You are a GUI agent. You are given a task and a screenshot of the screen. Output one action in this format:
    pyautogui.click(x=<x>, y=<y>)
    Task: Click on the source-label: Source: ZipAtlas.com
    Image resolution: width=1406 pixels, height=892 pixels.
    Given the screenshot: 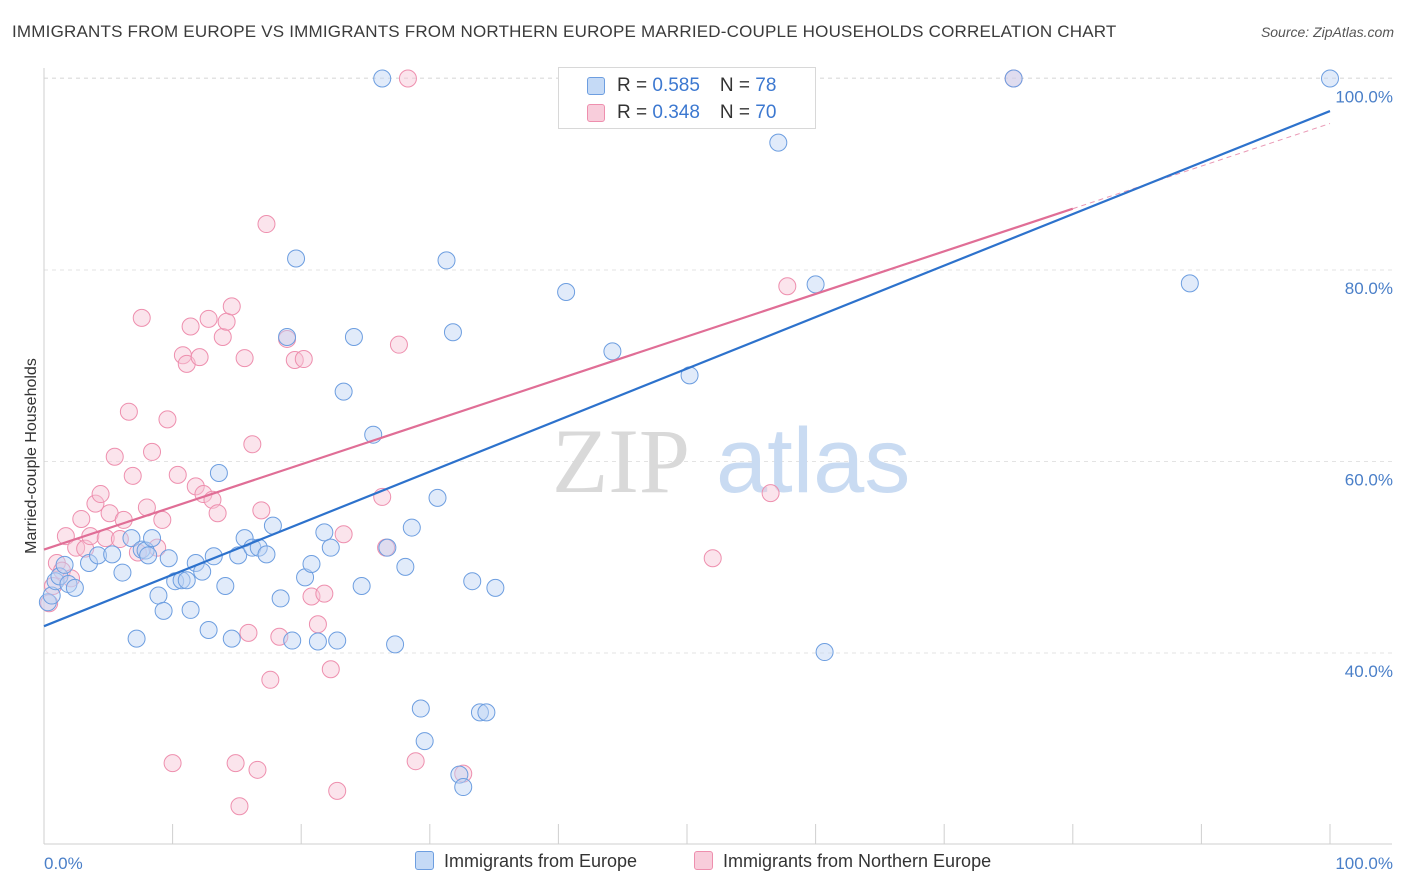 What is the action you would take?
    pyautogui.click(x=1327, y=32)
    